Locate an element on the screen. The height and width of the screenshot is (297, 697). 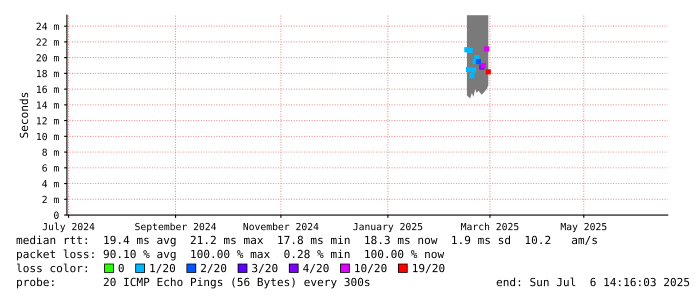
y-tick-label: 18 m is located at coordinates (48, 74).